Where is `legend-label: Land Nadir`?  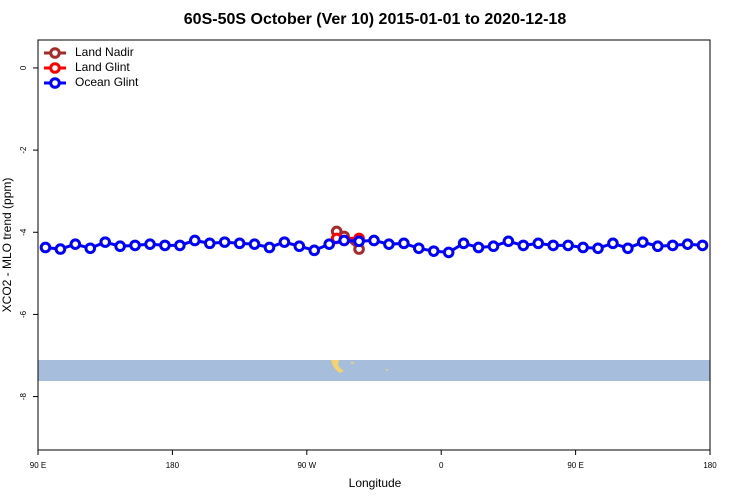 legend-label: Land Nadir is located at coordinates (104, 52).